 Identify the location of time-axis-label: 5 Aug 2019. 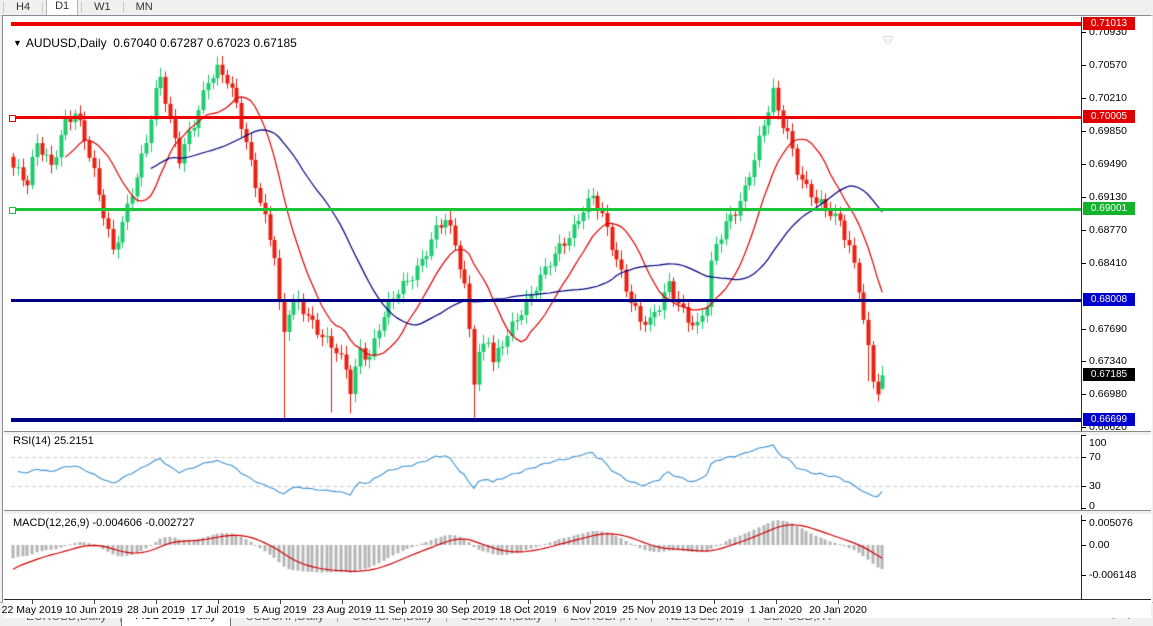
(280, 610).